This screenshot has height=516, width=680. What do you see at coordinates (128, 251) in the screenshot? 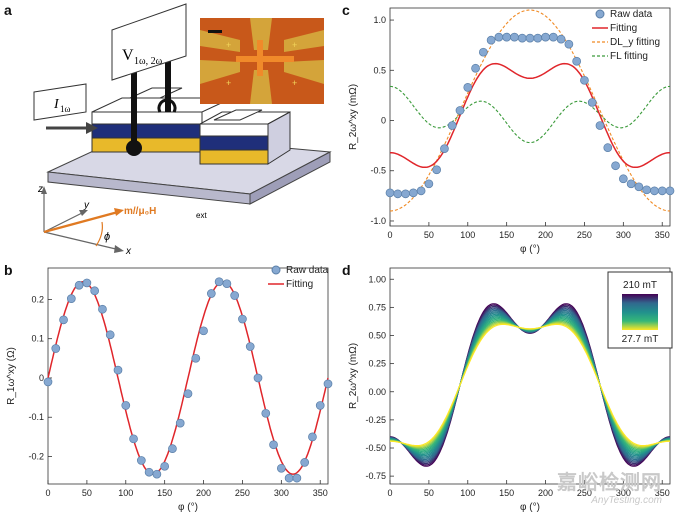
I see `axis-x-label: x` at bounding box center [128, 251].